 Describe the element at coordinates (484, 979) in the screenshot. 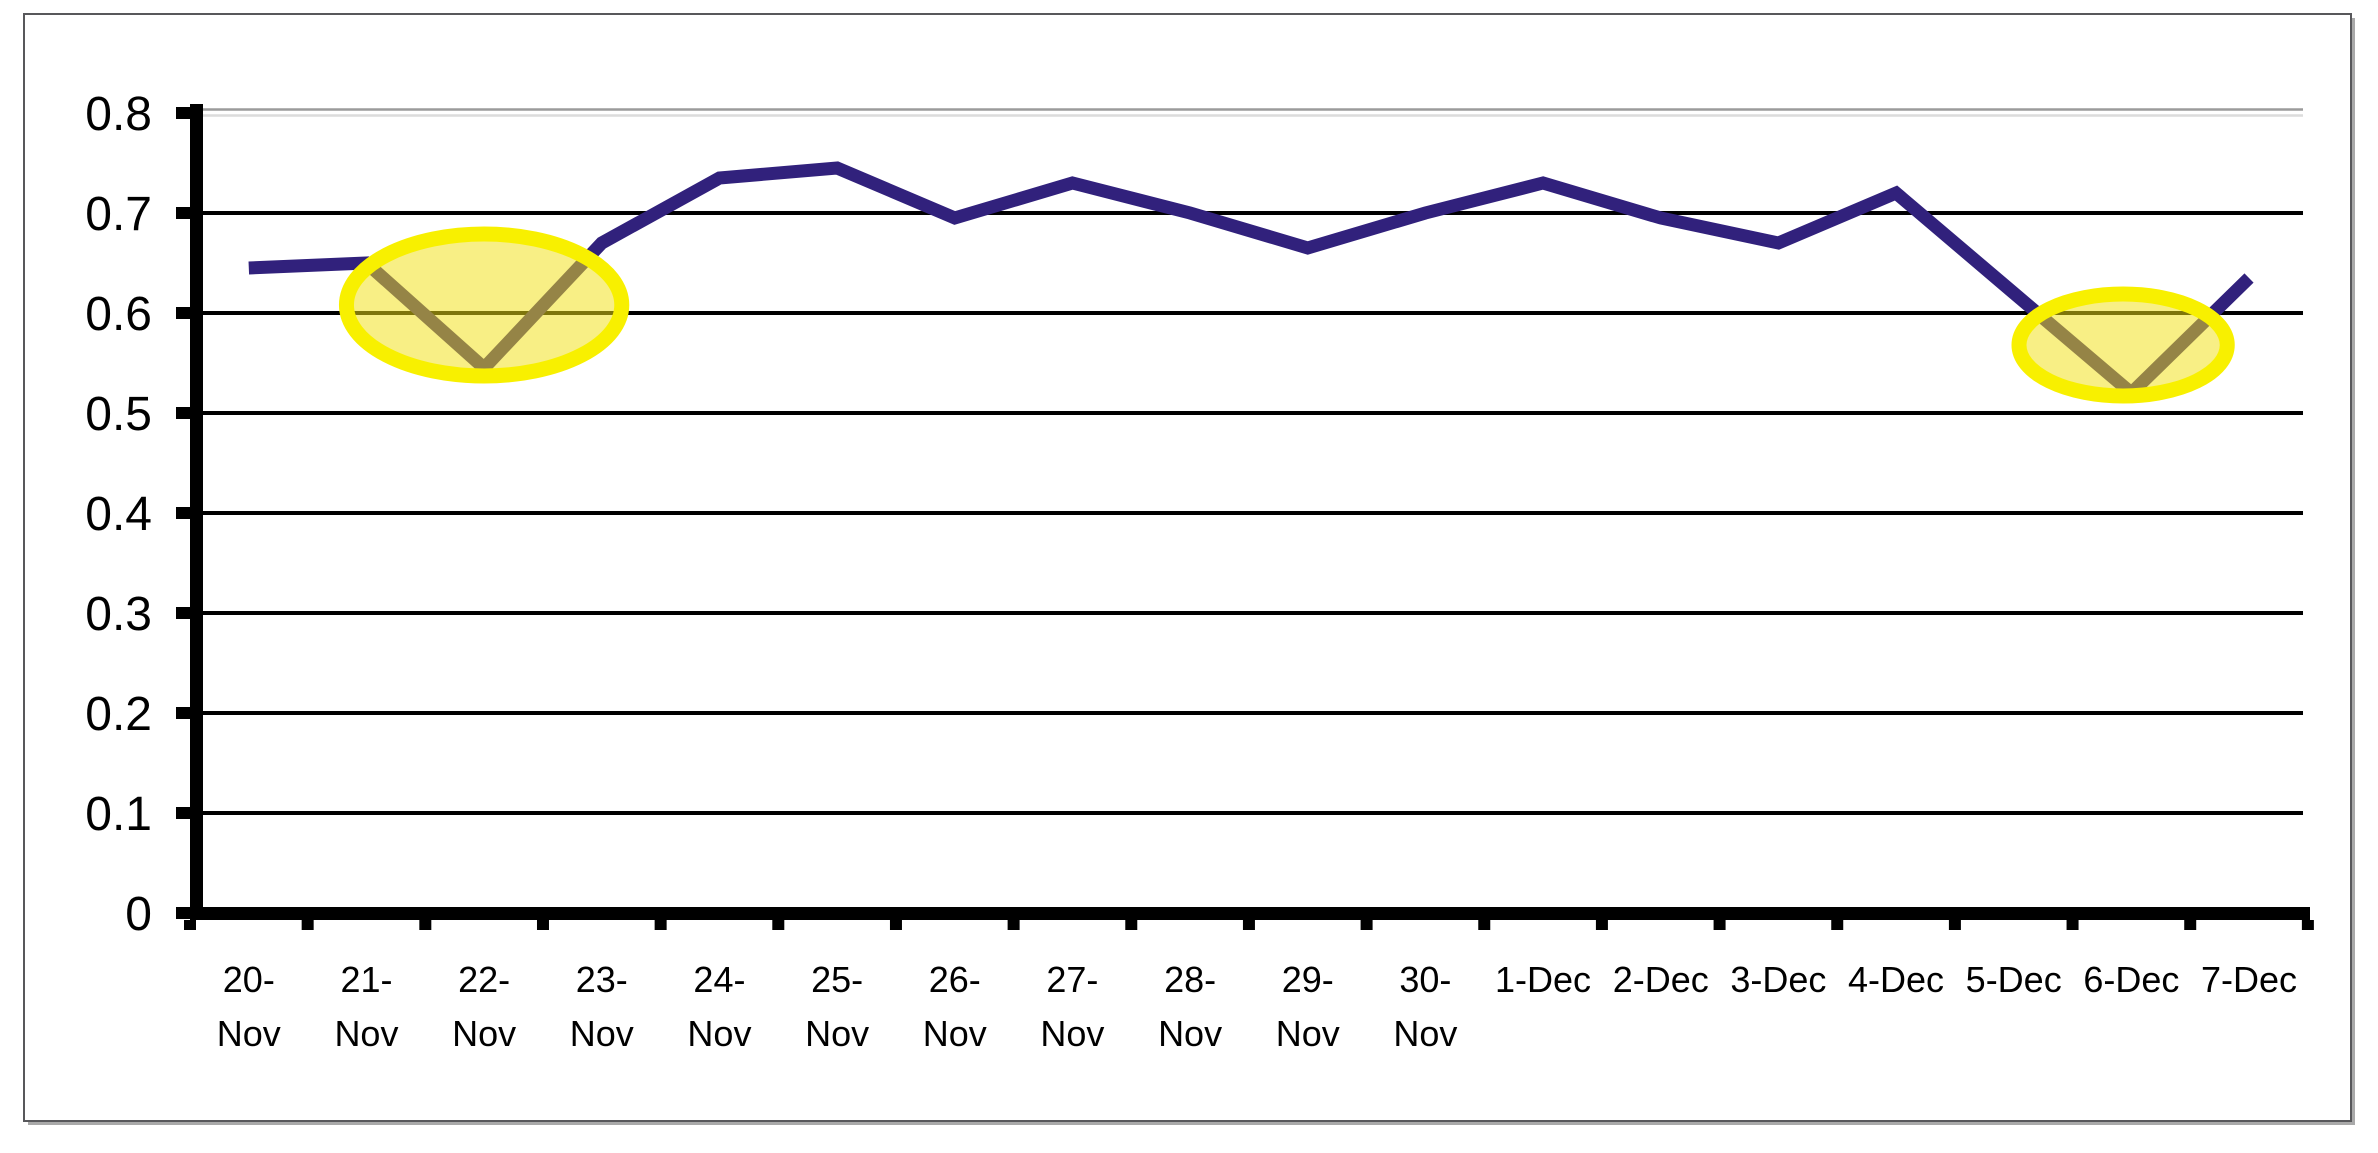

I see `x-tick-label: 22-` at that location.